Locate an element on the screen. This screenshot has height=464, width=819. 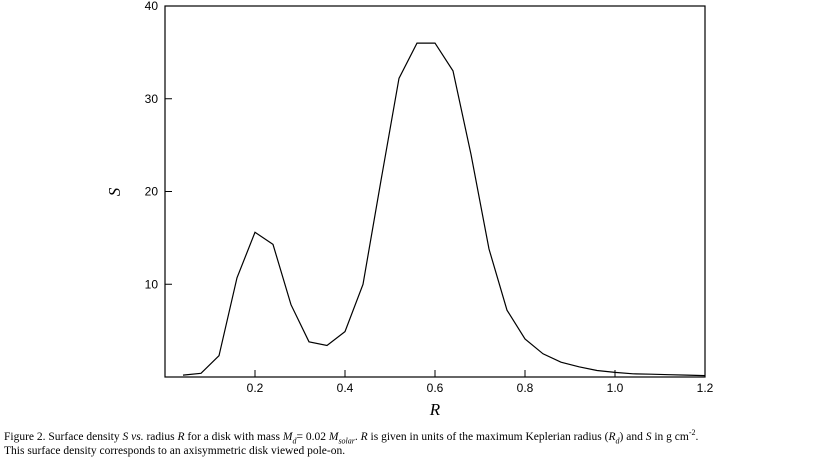
y-tick-label: 30 is located at coordinates (152, 99).